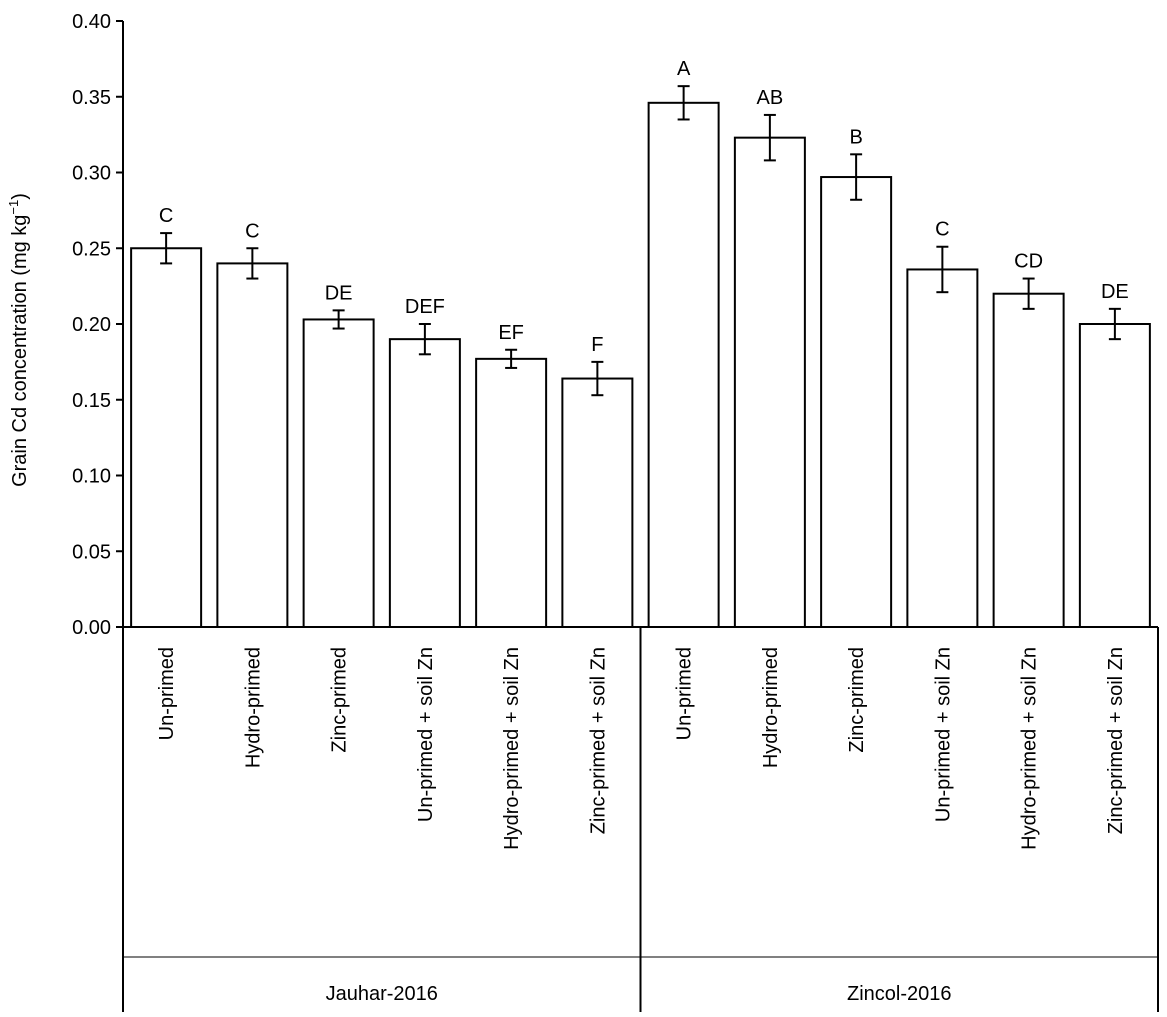 The image size is (1167, 1017). Describe the element at coordinates (91, 325) in the screenshot. I see `y-tick-label: 0.20` at that location.